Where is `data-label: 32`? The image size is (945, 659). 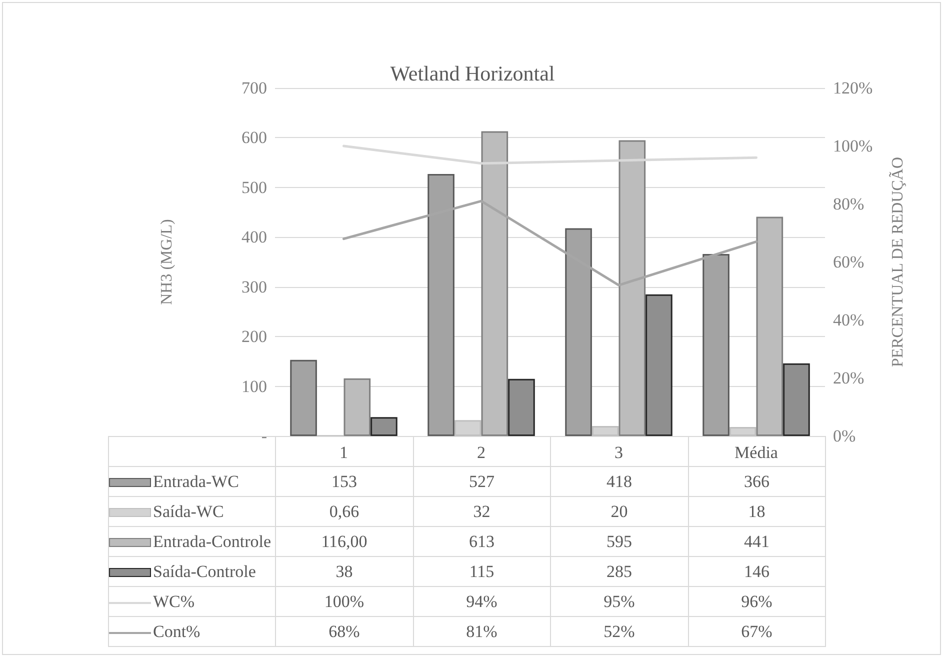 data-label: 32 is located at coordinates (481, 511).